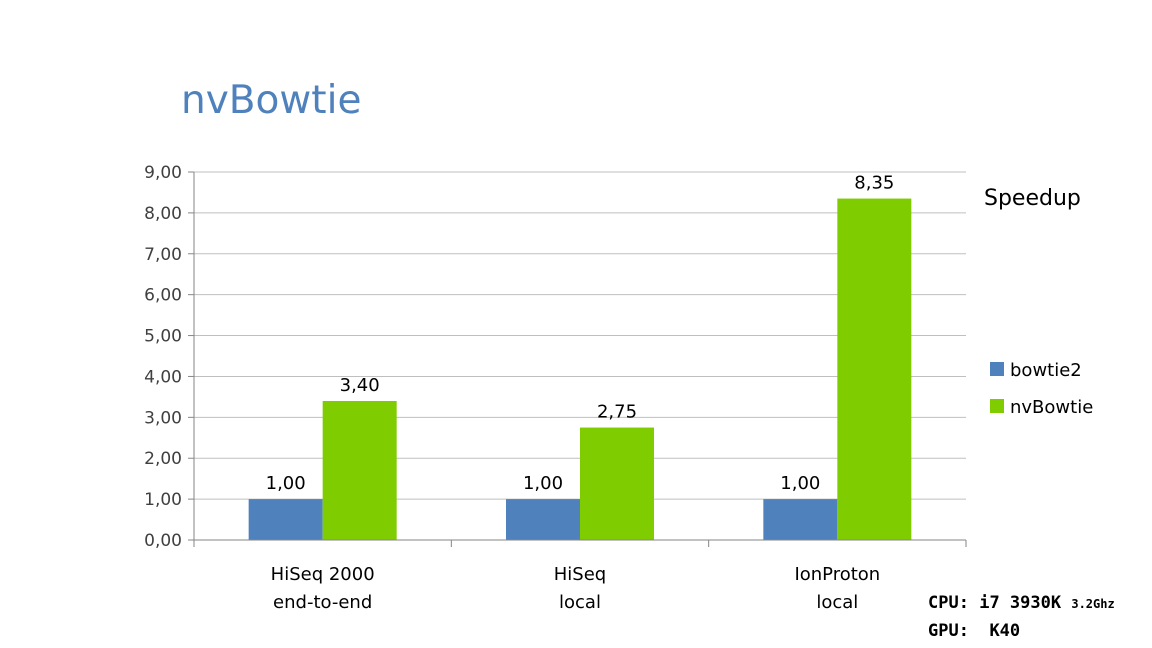 This screenshot has height=648, width=1152. I want to click on y-tick-label: 9,00, so click(163, 173).